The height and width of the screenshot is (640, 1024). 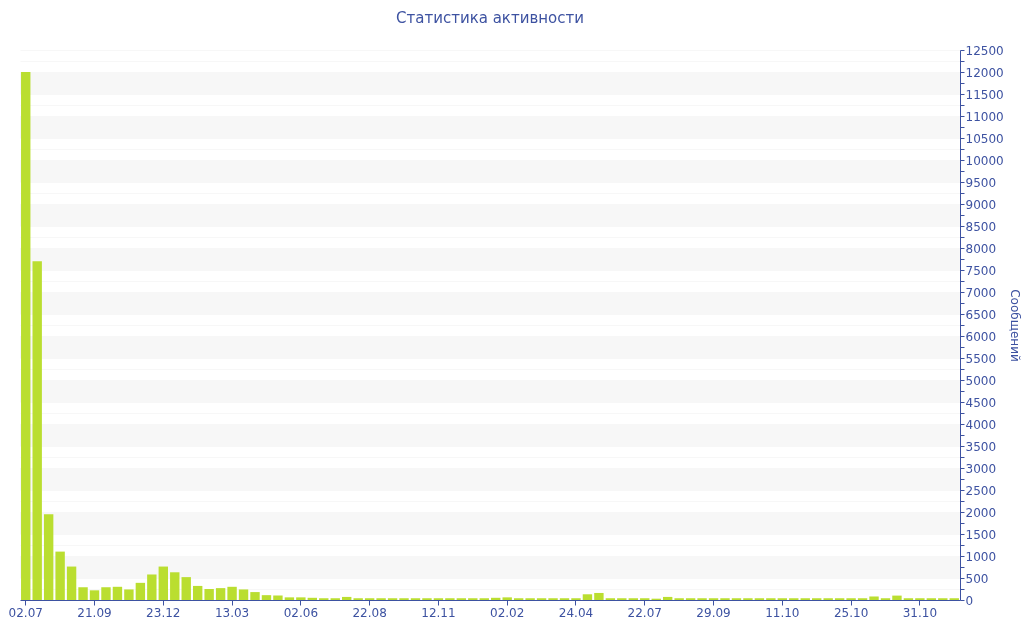 I want to click on y-tick-label: 6500, so click(x=981, y=314).